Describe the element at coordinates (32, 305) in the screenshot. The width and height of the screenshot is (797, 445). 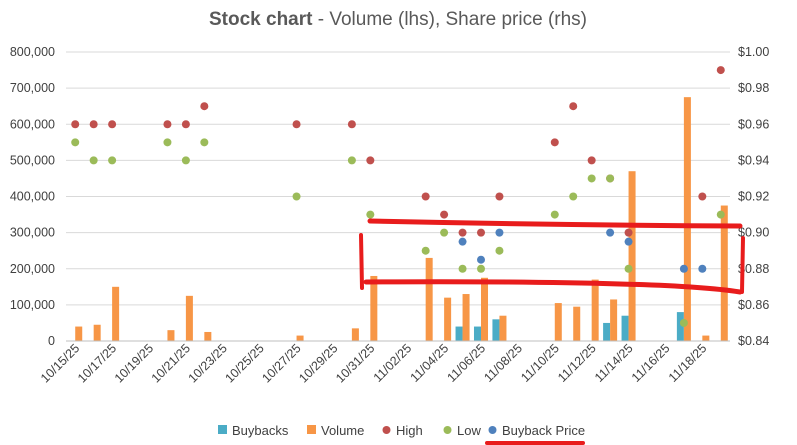
I see `left-axis-tick-label: 100,000` at that location.